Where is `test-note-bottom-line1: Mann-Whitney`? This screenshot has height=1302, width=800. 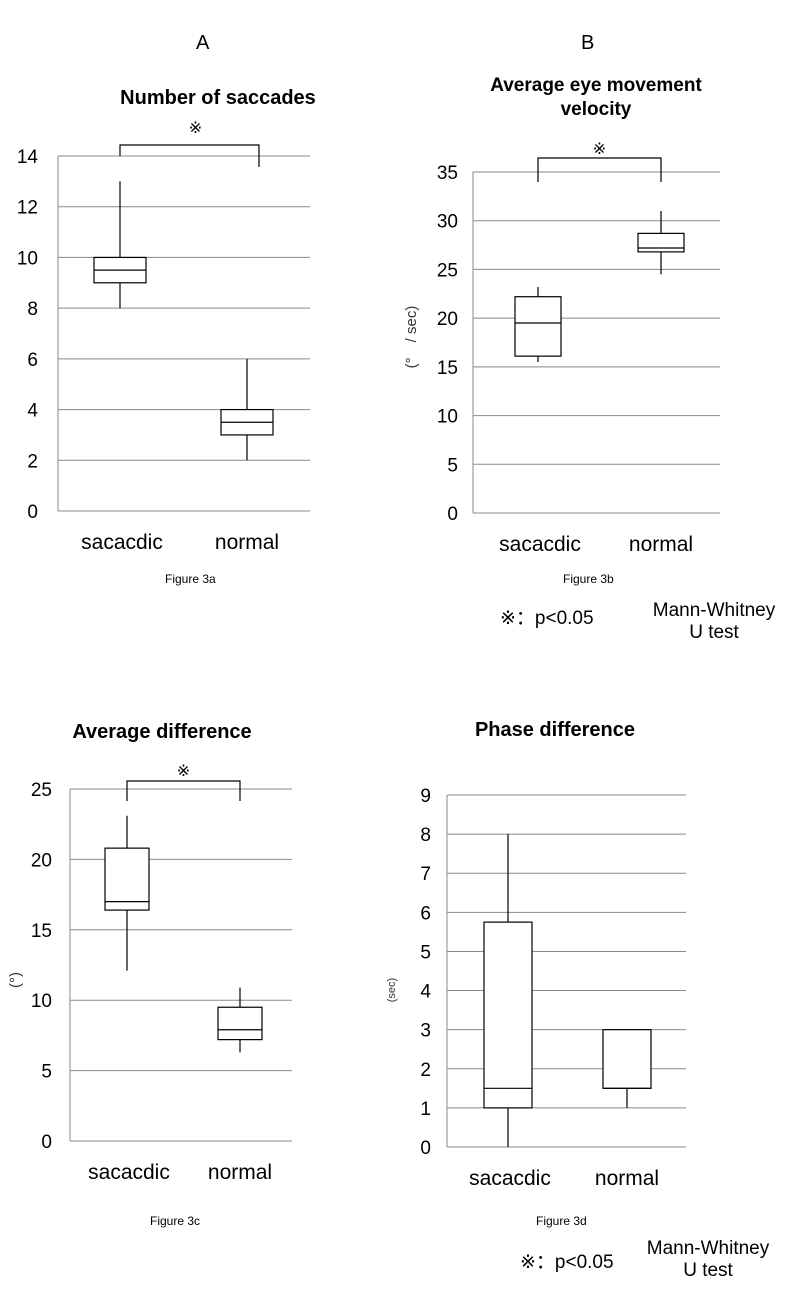
test-note-bottom-line1: Mann-Whitney is located at coordinates (708, 1248).